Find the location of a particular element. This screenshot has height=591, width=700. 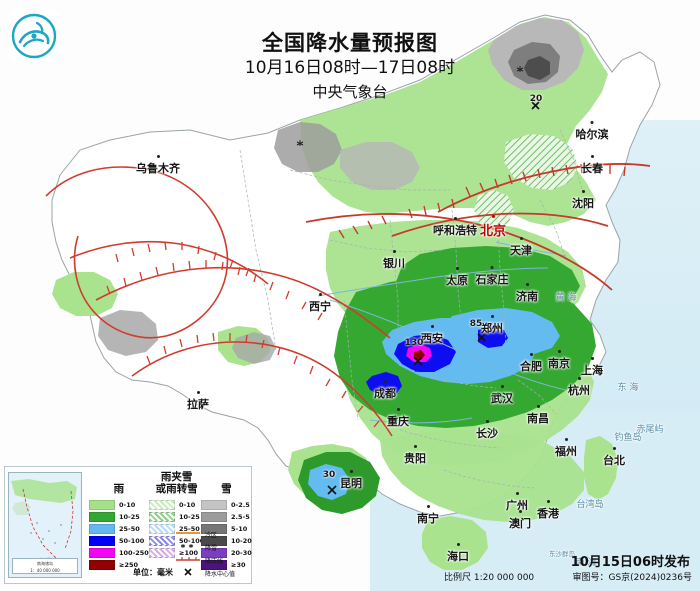

legend-item-snow-0: 0-2.5 is located at coordinates (226, 504).